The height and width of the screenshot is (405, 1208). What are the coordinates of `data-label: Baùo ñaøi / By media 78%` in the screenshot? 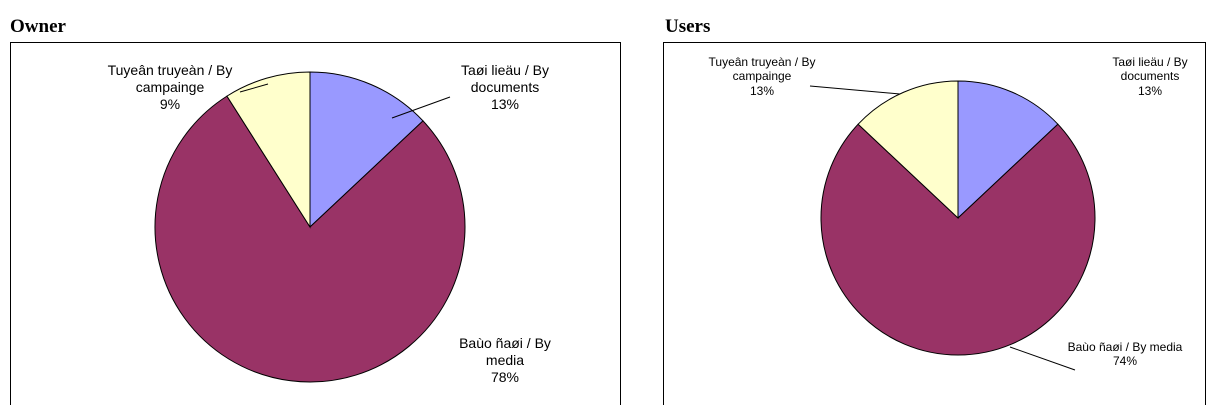 It's located at (505, 360).